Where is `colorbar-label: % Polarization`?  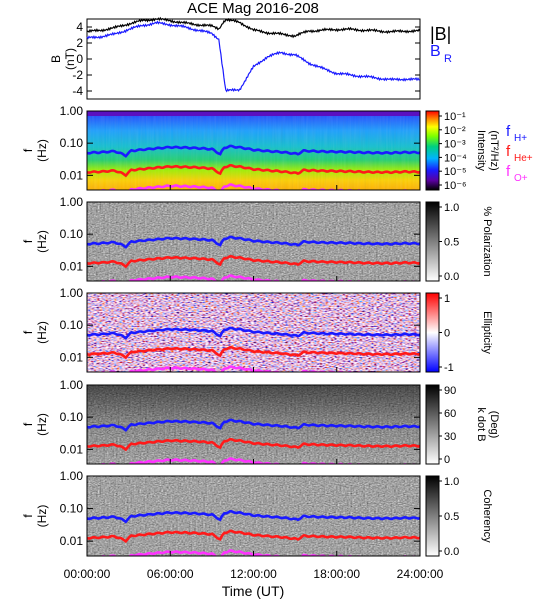 colorbar-label: % Polarization is located at coordinates (487, 241).